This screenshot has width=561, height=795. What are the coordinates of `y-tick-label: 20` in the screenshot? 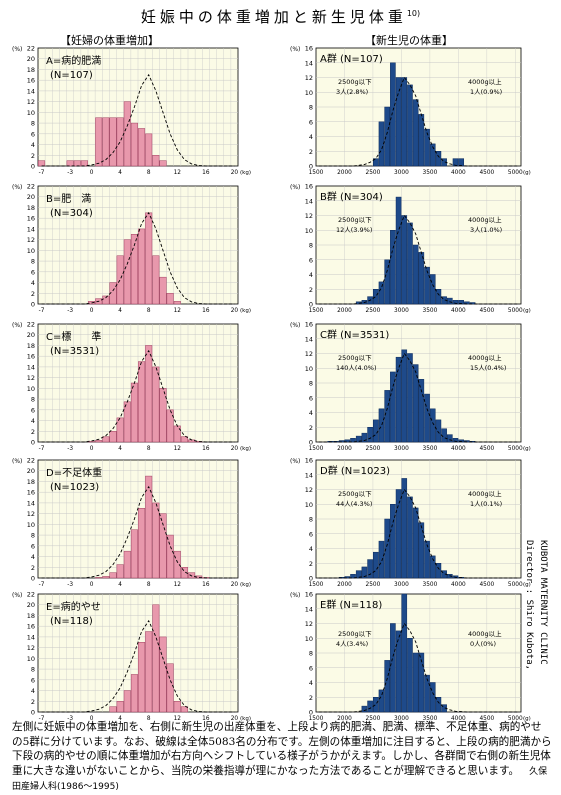 It's located at (31, 605).